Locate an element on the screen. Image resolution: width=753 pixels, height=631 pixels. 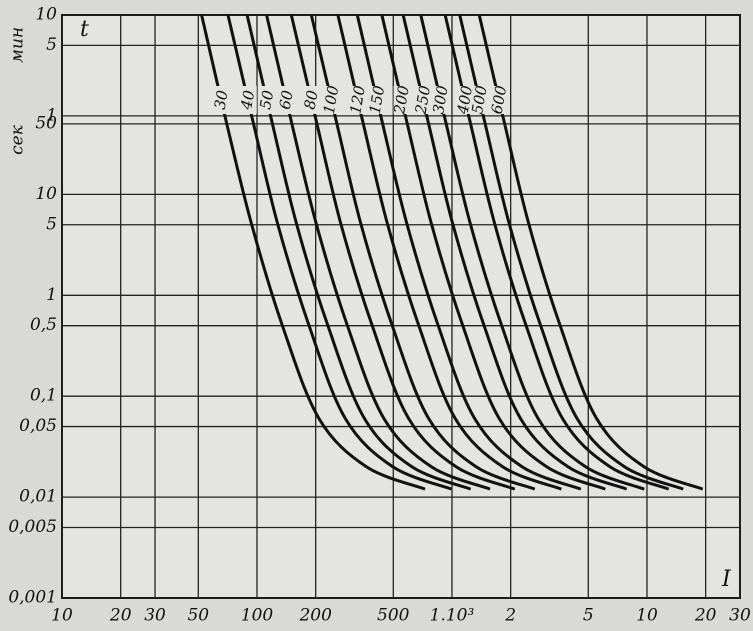
curve-label: 50 is located at coordinates (266, 99).